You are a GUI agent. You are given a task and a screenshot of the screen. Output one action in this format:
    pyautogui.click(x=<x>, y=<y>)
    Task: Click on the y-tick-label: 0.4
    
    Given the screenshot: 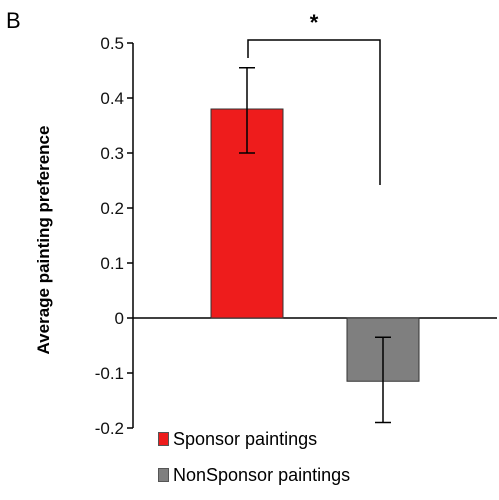 What is the action you would take?
    pyautogui.click(x=112, y=98)
    